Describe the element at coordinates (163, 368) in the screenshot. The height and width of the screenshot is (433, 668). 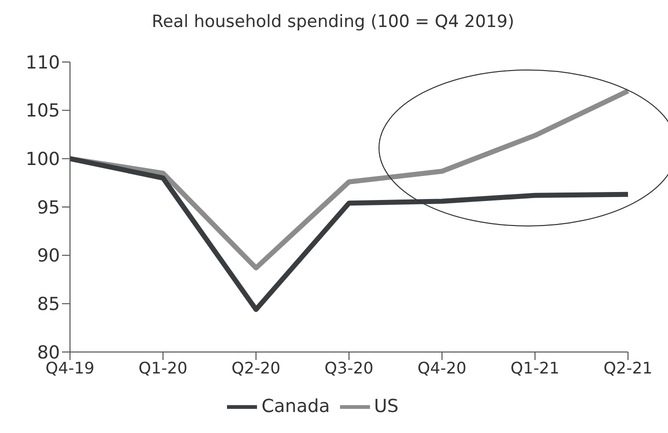
I see `x-tick-label: Q1-20` at that location.